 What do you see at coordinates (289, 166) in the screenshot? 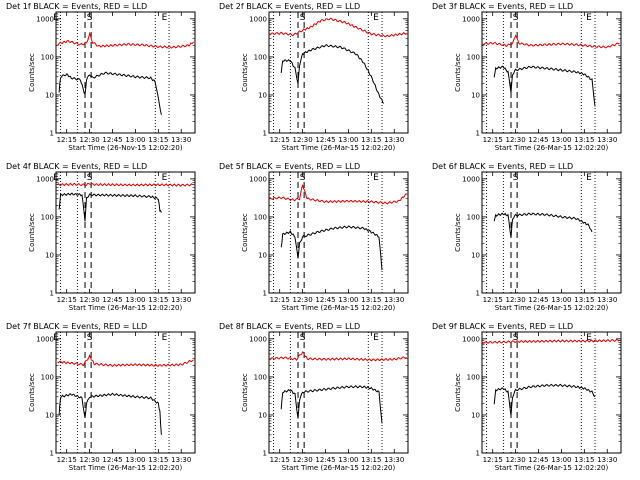
I see `chart-title: Det 5f BLACK = Events, RED = LLD` at bounding box center [289, 166].